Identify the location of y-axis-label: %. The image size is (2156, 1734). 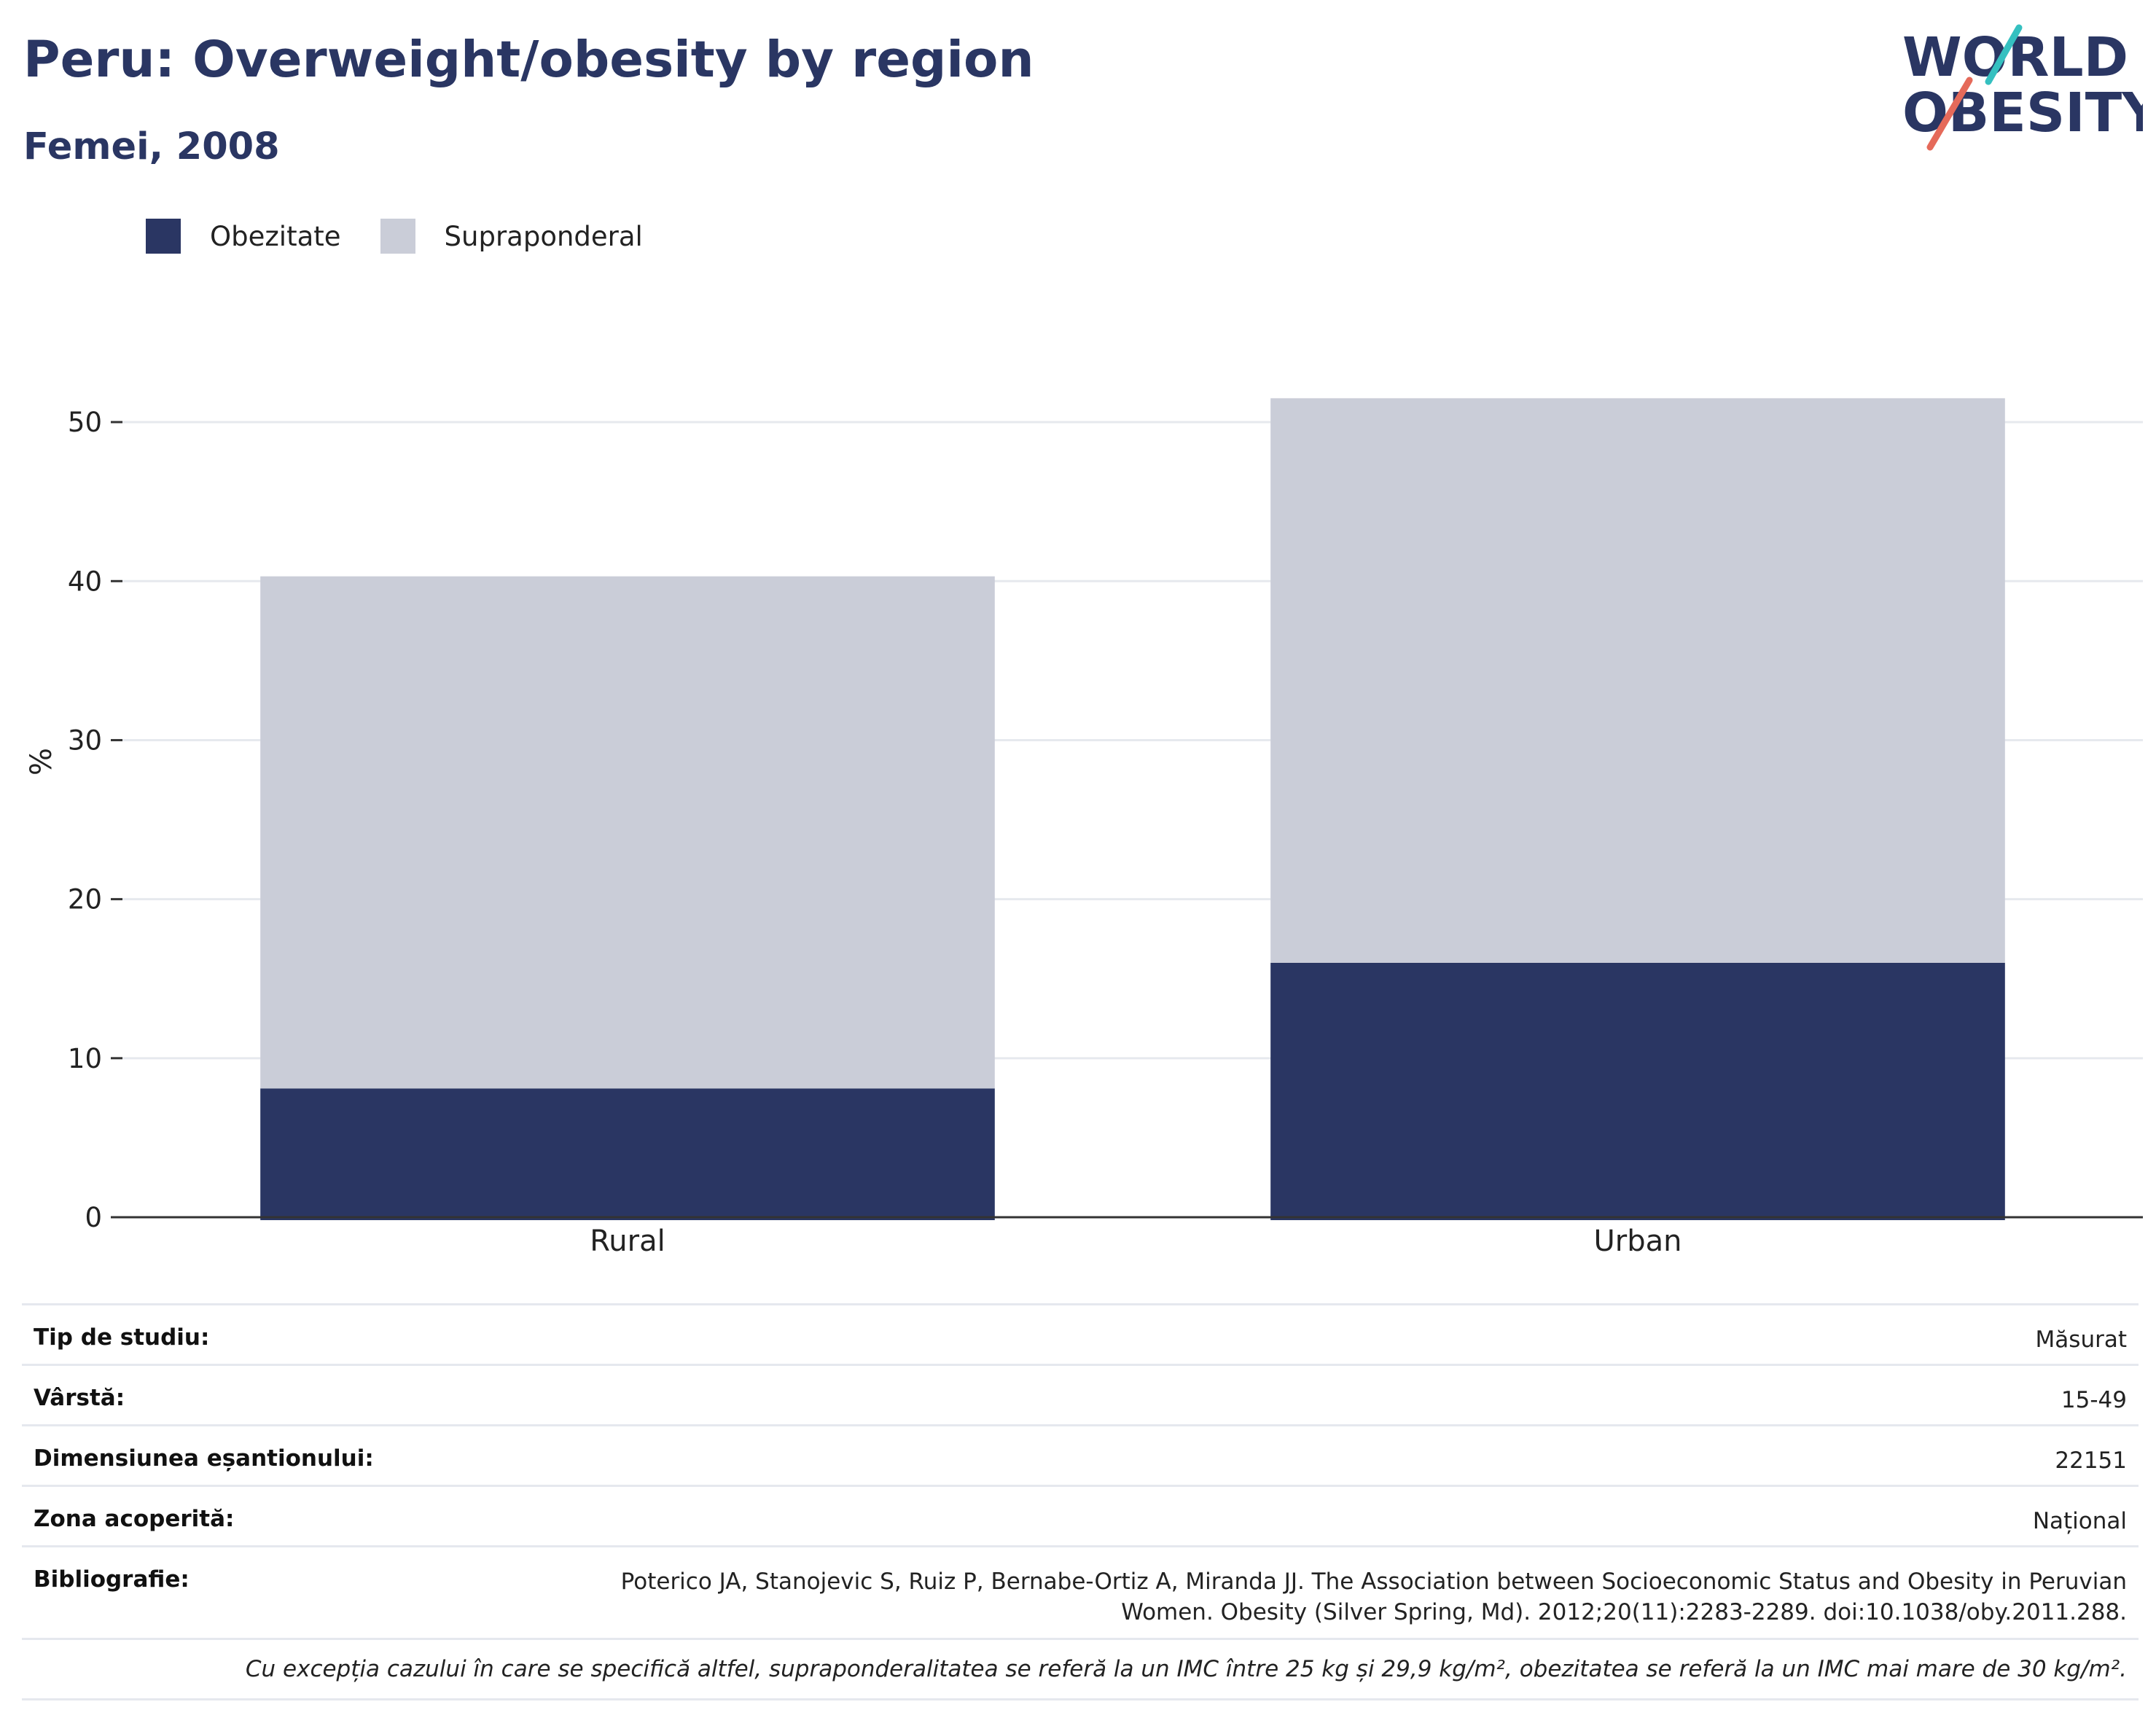
(42, 762).